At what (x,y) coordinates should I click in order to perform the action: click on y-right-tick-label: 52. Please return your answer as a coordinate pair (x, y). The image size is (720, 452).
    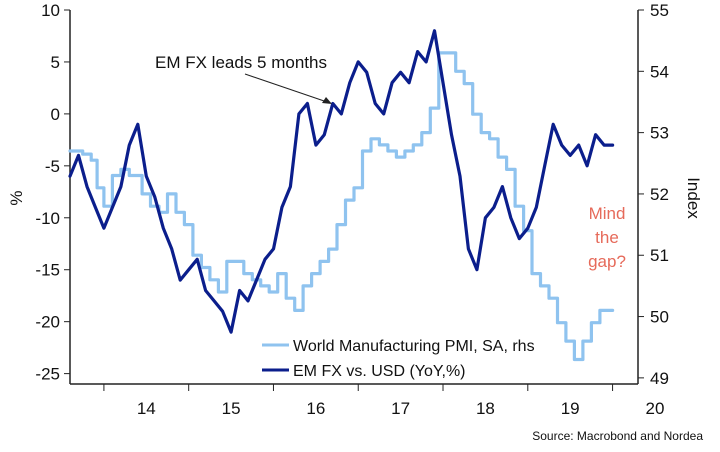
    Looking at the image, I should click on (659, 194).